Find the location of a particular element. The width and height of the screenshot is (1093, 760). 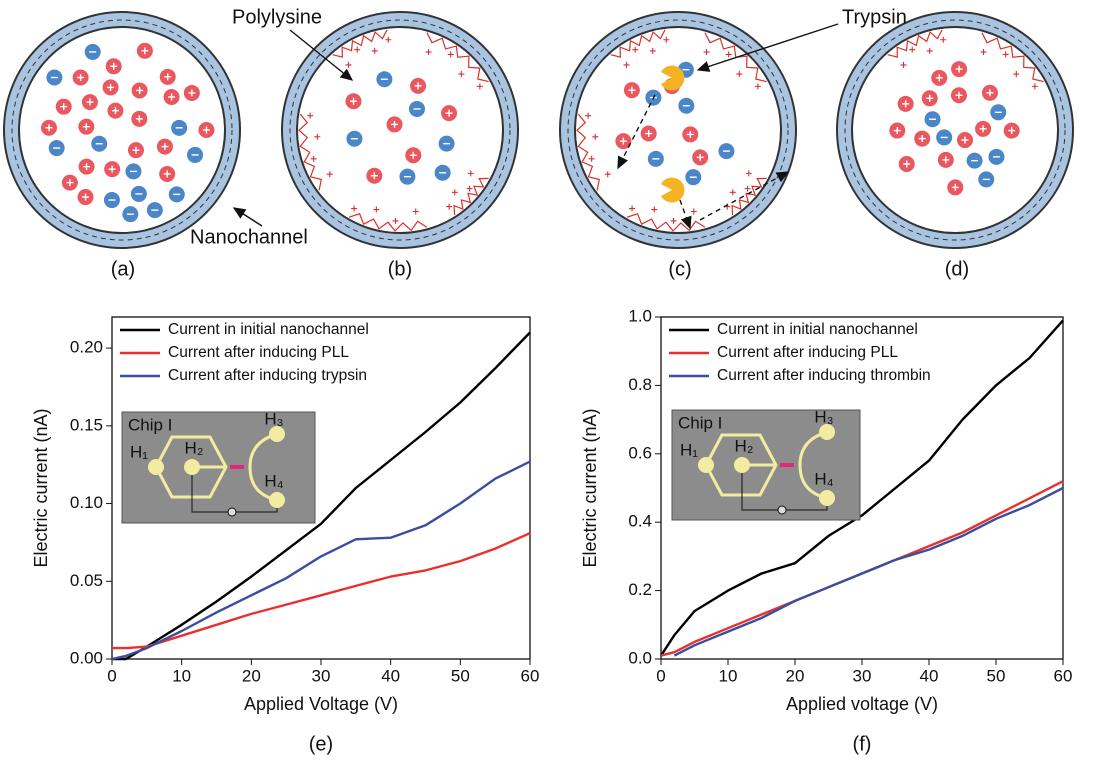

y-tick-label: 0.6 is located at coordinates (640, 452).